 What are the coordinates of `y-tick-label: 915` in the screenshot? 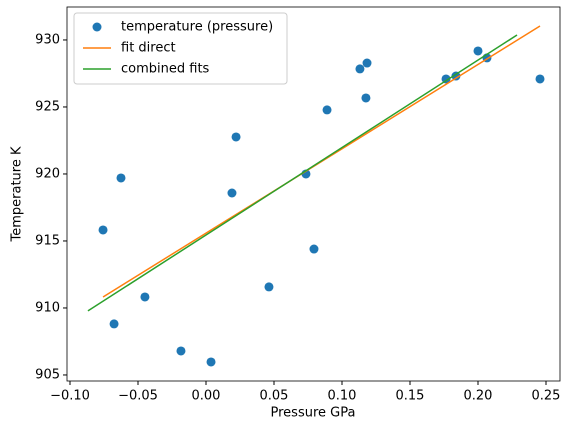 It's located at (47, 240).